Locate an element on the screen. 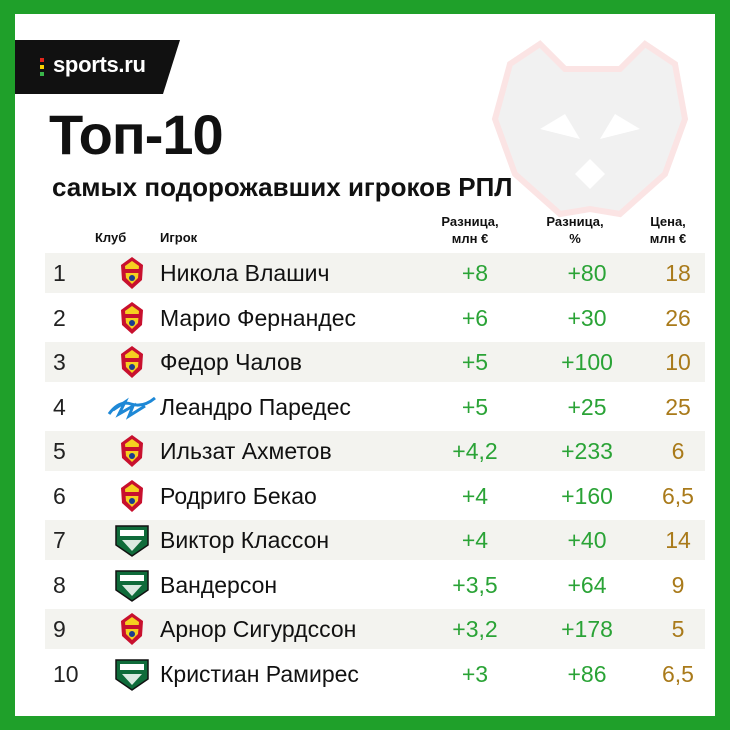  price-value: 26 is located at coordinates (678, 317).